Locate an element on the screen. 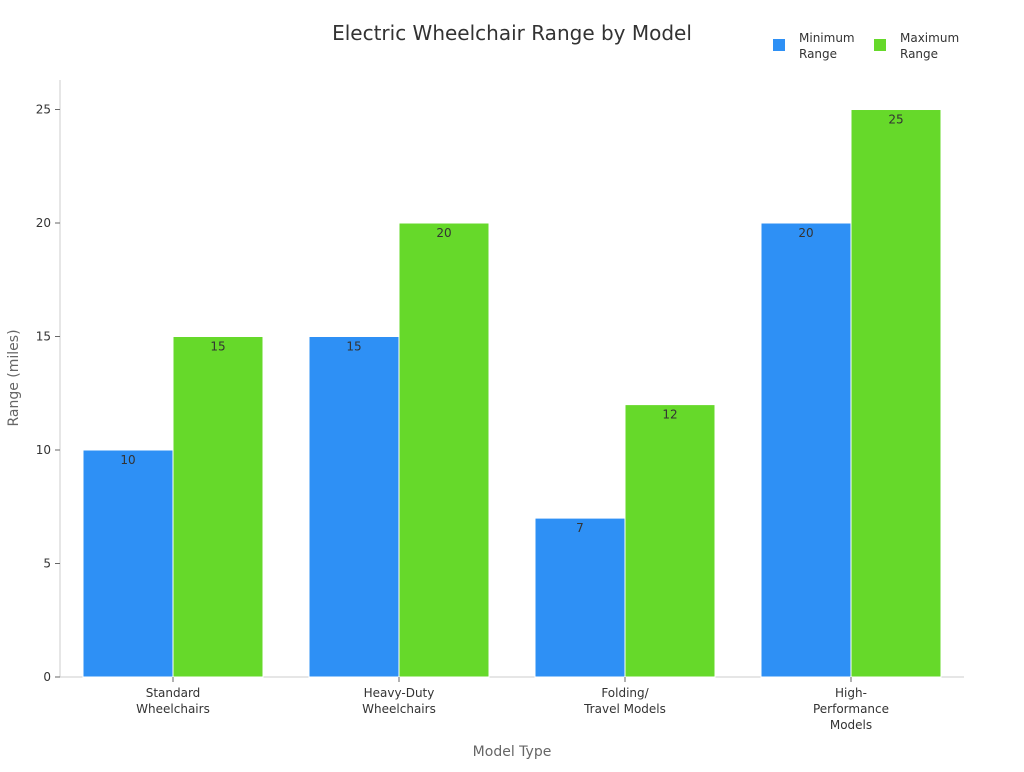 This screenshot has width=1024, height=772. y-tick-label: 15 is located at coordinates (43, 337).